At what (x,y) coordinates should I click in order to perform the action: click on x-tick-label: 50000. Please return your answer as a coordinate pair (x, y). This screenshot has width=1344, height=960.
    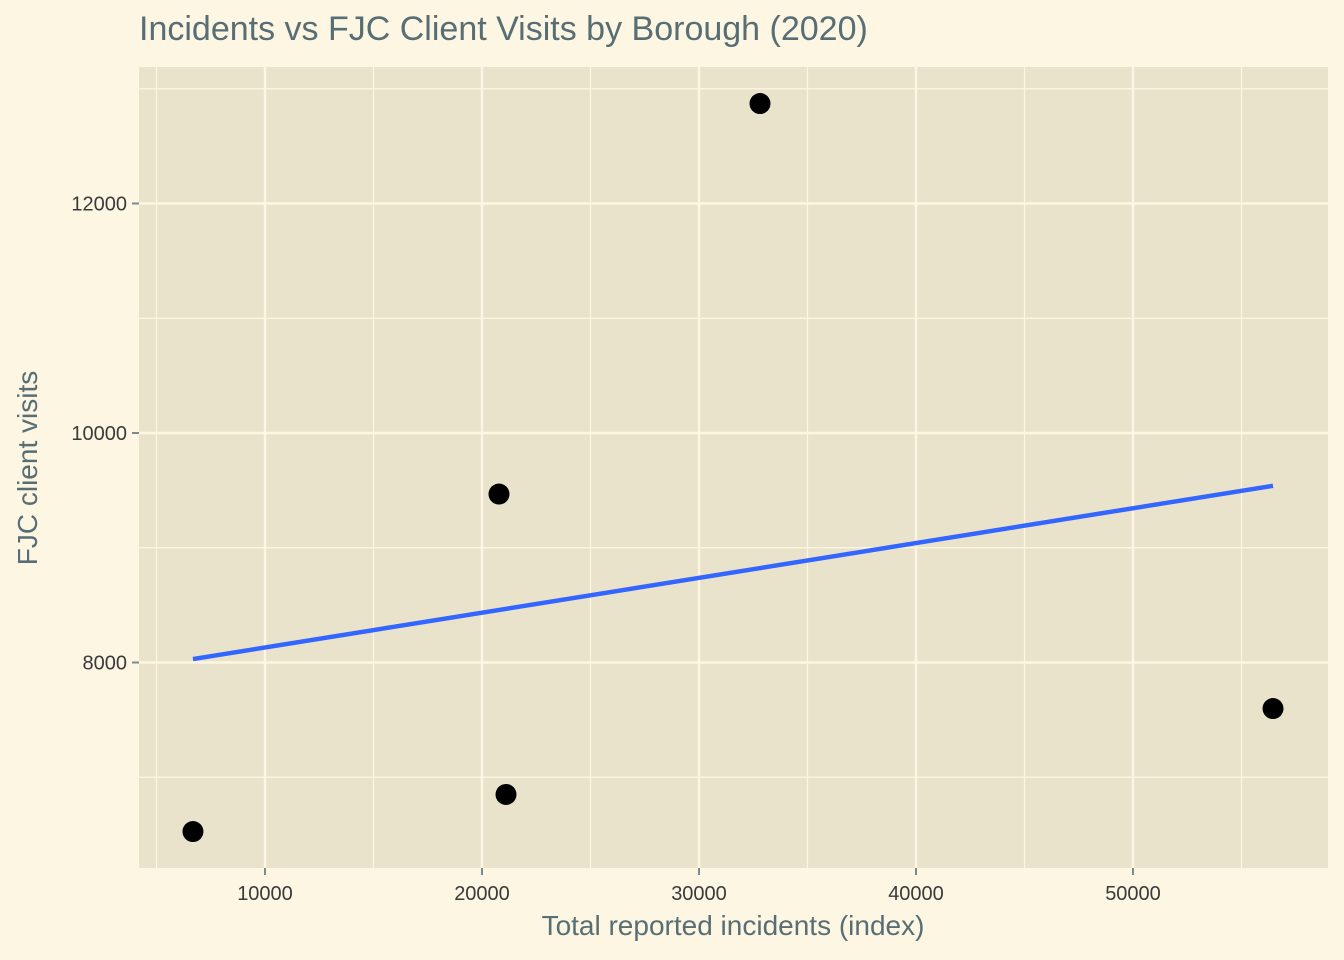
    Looking at the image, I should click on (1133, 894).